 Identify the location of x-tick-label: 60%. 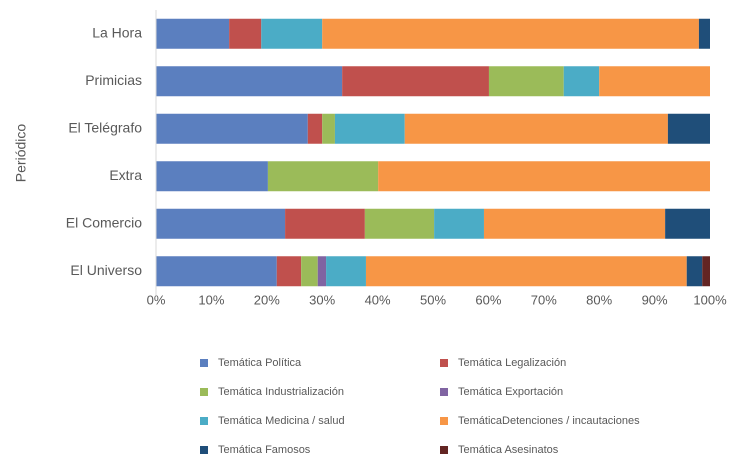
(488, 299).